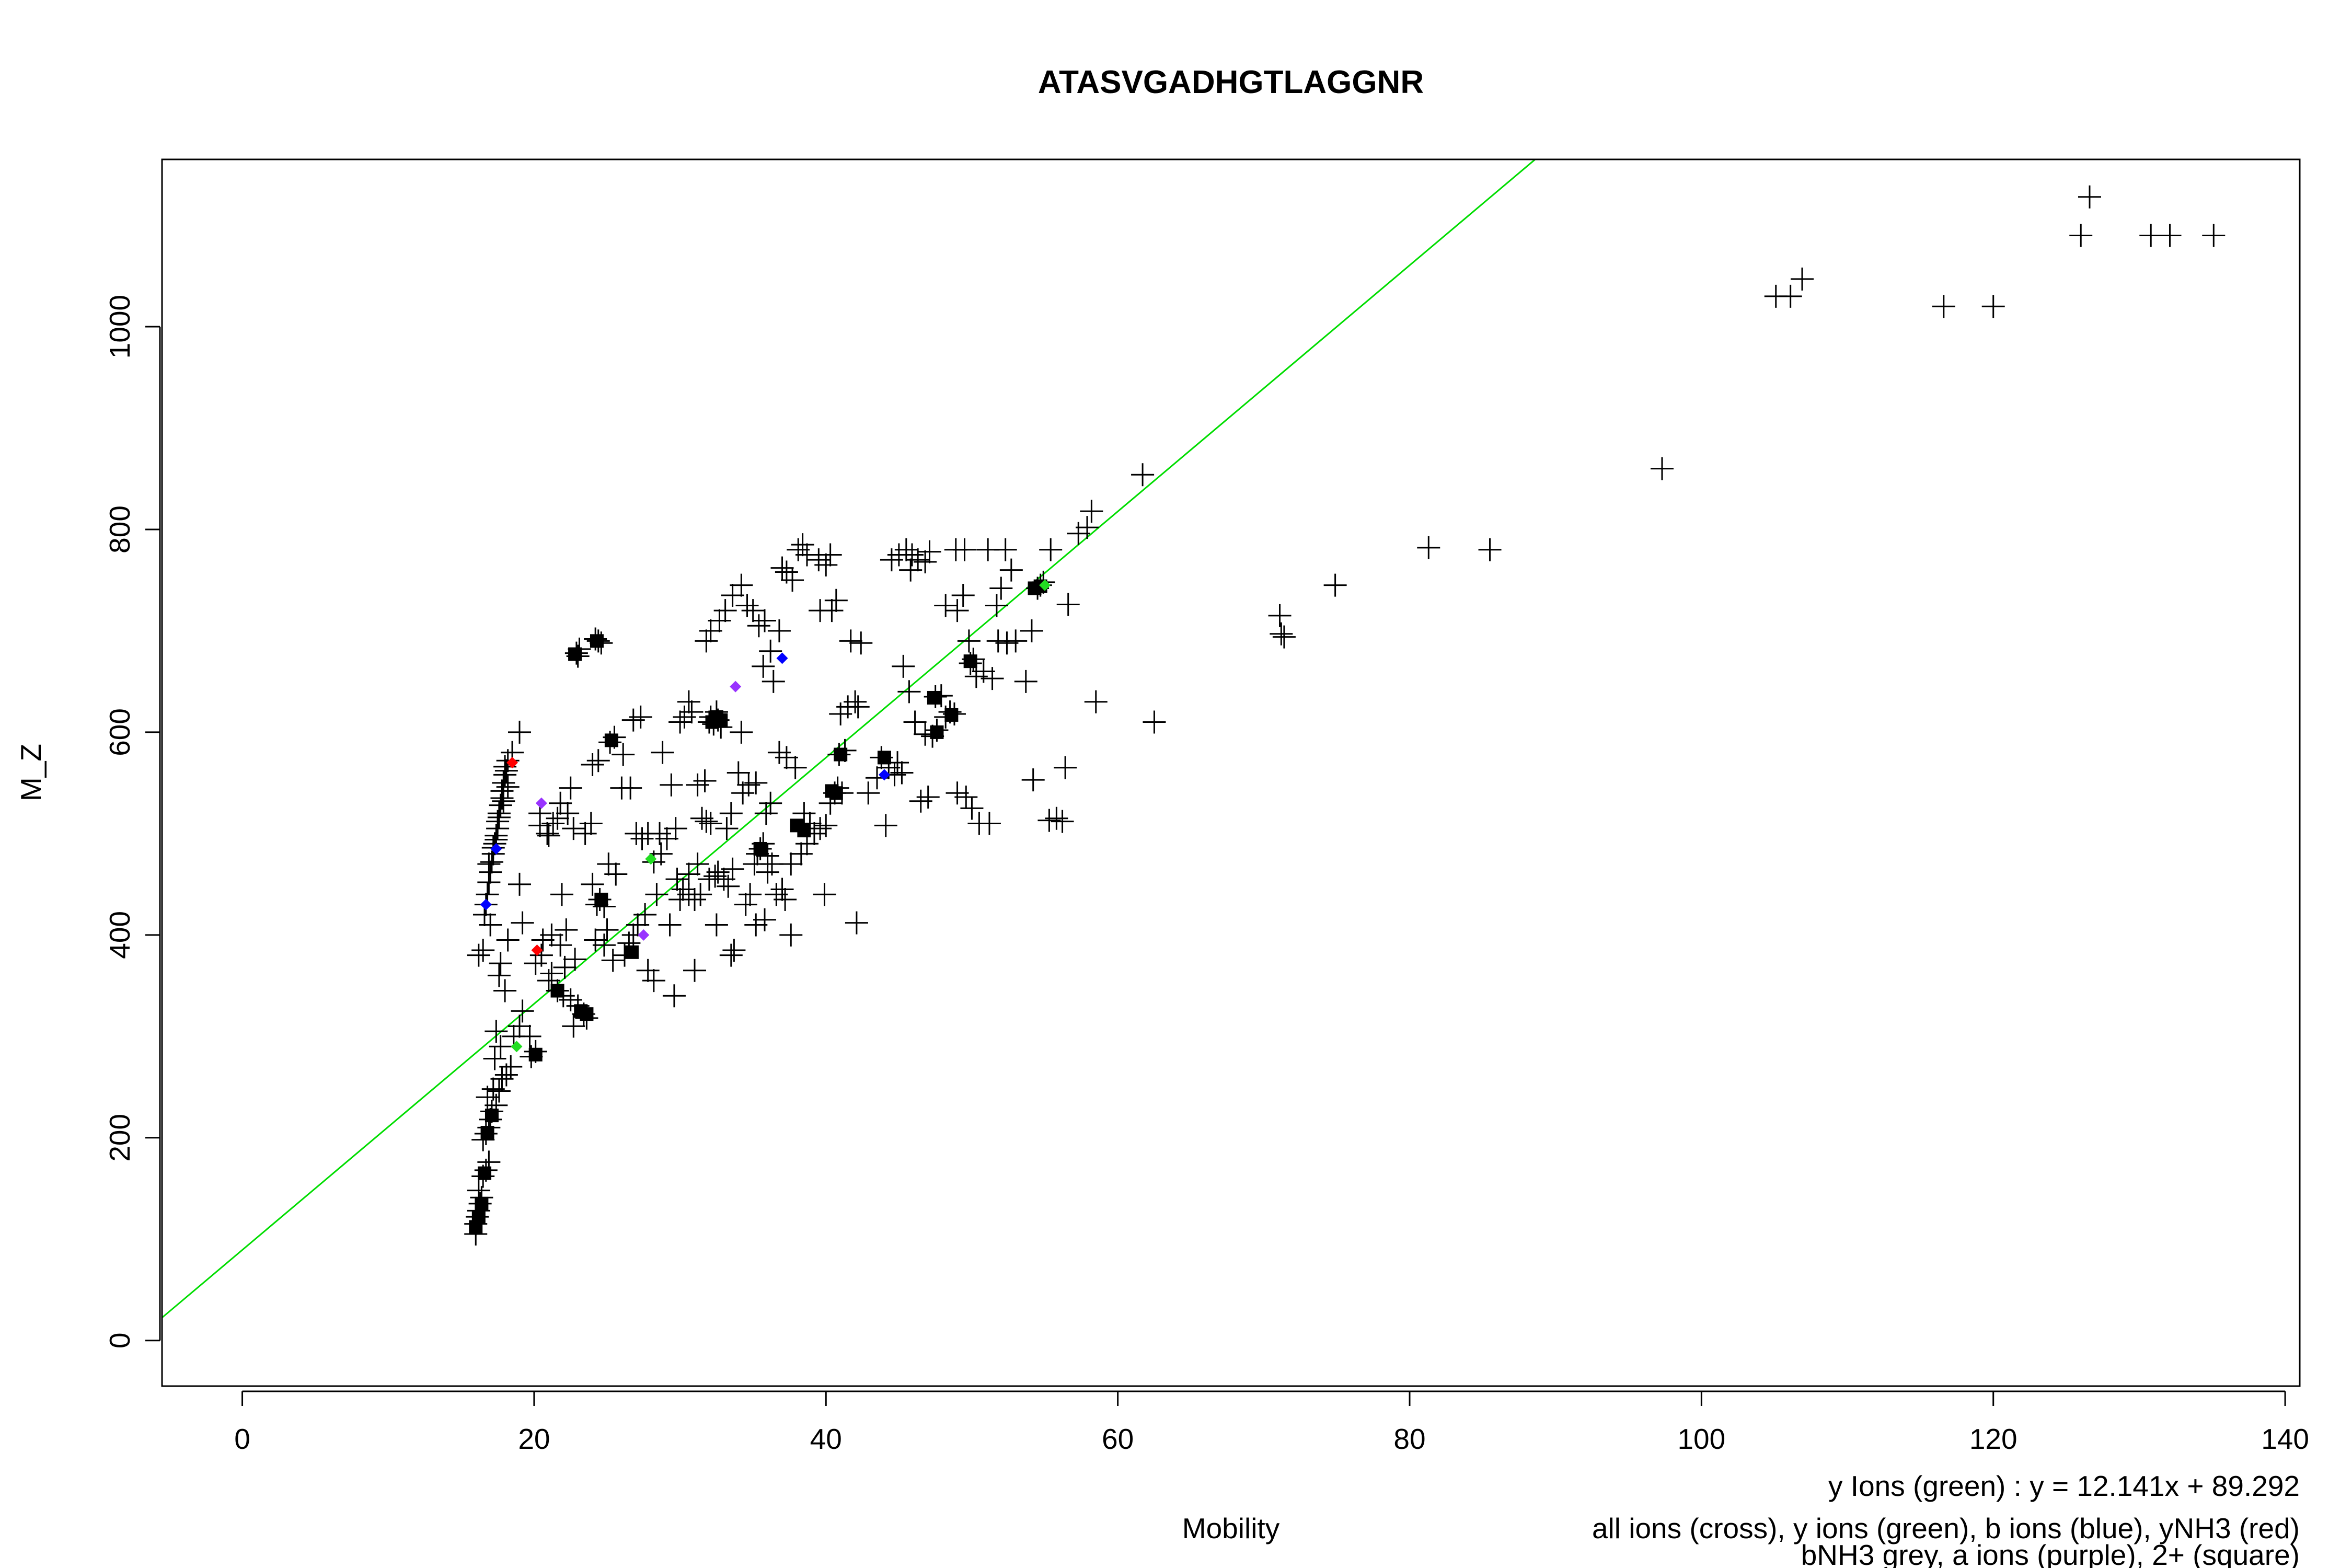  What do you see at coordinates (2285, 1439) in the screenshot?
I see `x-tick-label: 140` at bounding box center [2285, 1439].